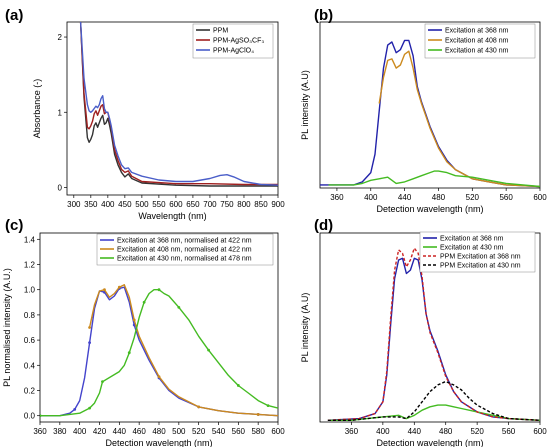 The height and width of the screenshot is (447, 550). I want to click on y-tick-label: 0, so click(60, 187).